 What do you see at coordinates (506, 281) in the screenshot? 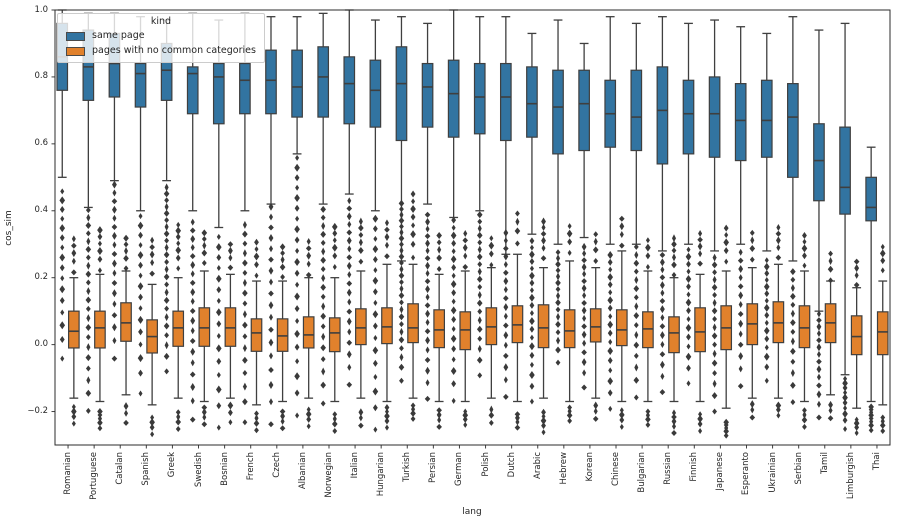
I see `flier-same-page-Dutch` at bounding box center [506, 281].